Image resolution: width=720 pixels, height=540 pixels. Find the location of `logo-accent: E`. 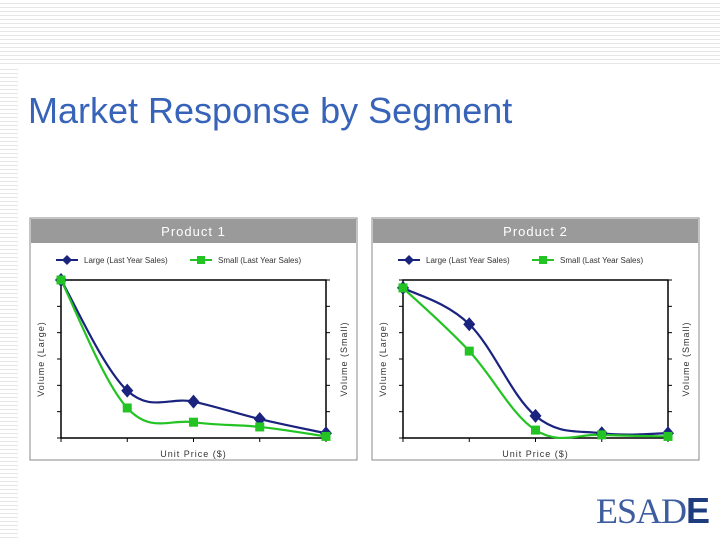

logo-accent: E is located at coordinates (698, 510).